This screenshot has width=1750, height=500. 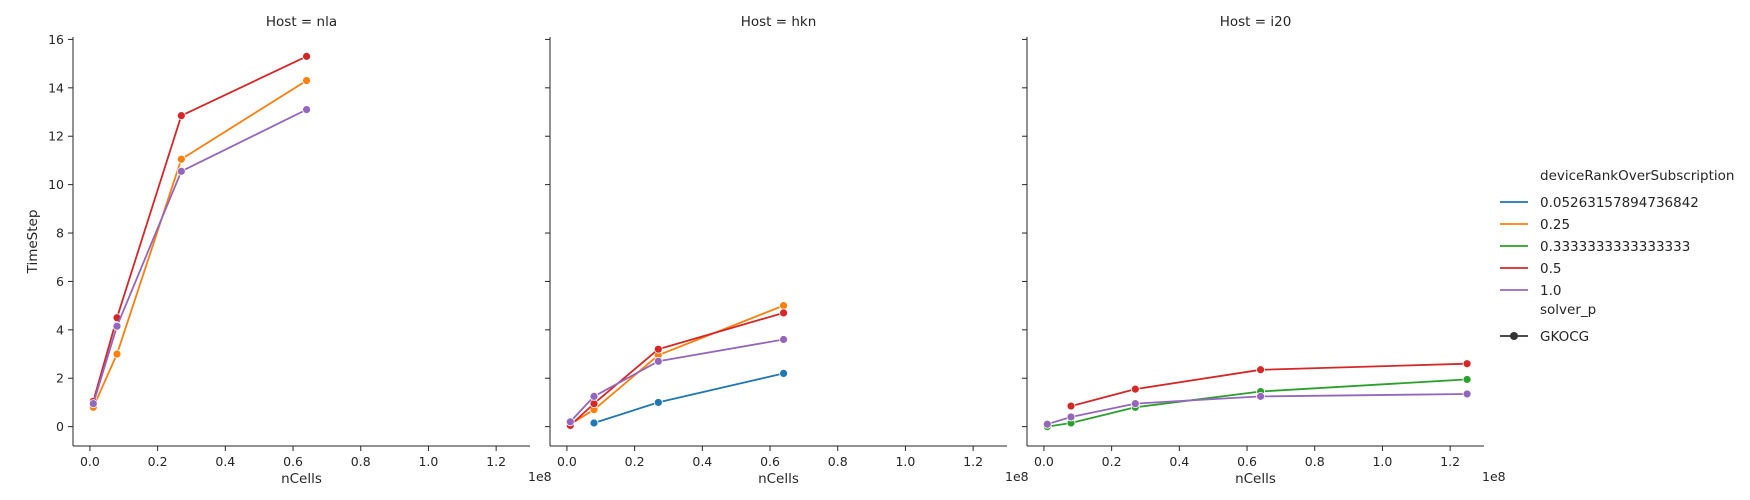 What do you see at coordinates (1550, 269) in the screenshot?
I see `legend-label: 0.5` at bounding box center [1550, 269].